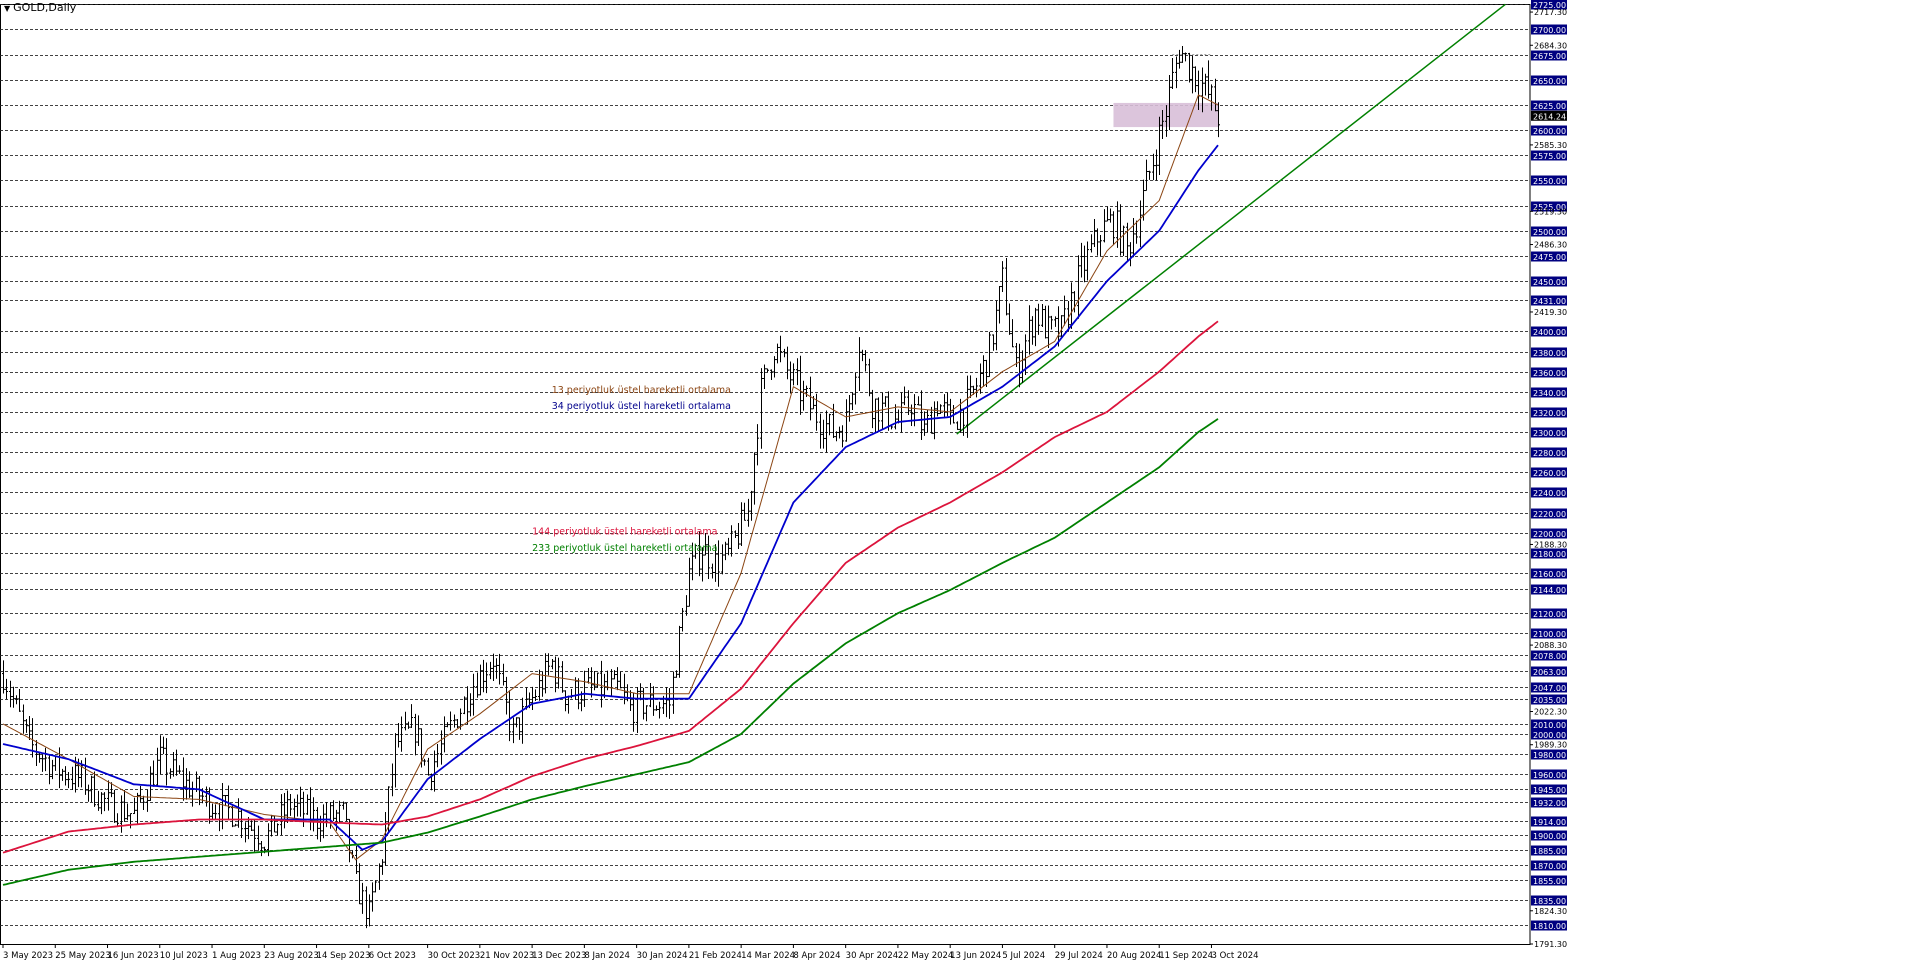 Image resolution: width=1916 pixels, height=967 pixels. What do you see at coordinates (624, 532) in the screenshot?
I see `ema-annotation: 144 periyotluk üstel hareketli ortalama` at bounding box center [624, 532].